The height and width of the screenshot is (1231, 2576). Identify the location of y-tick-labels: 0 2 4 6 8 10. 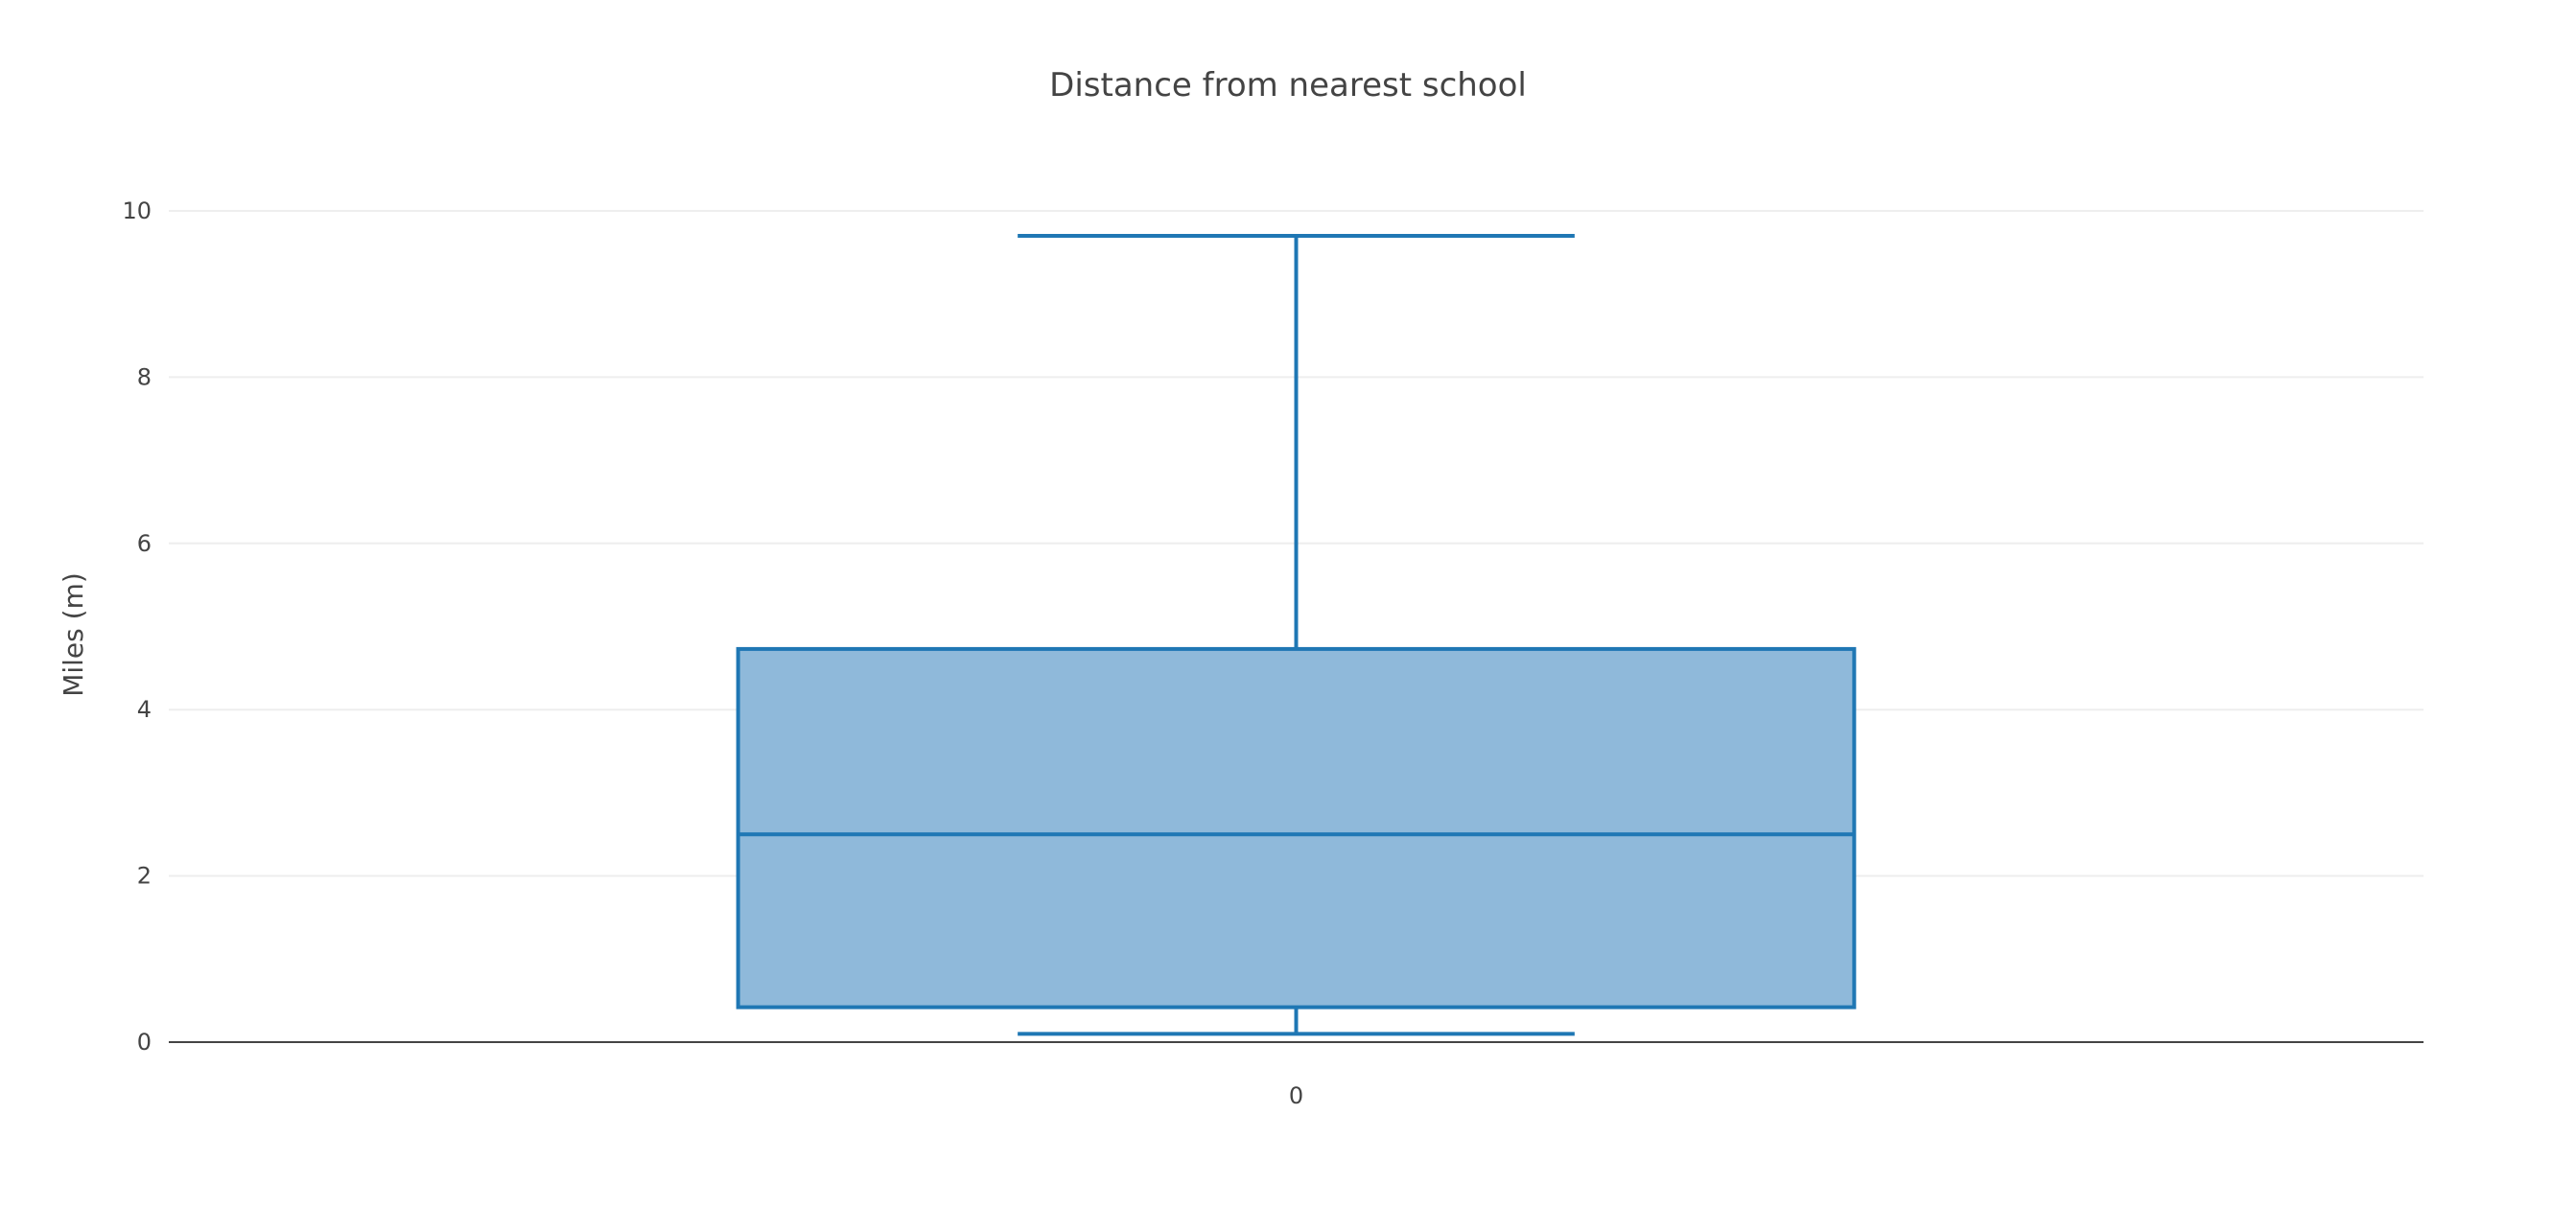
(137, 627).